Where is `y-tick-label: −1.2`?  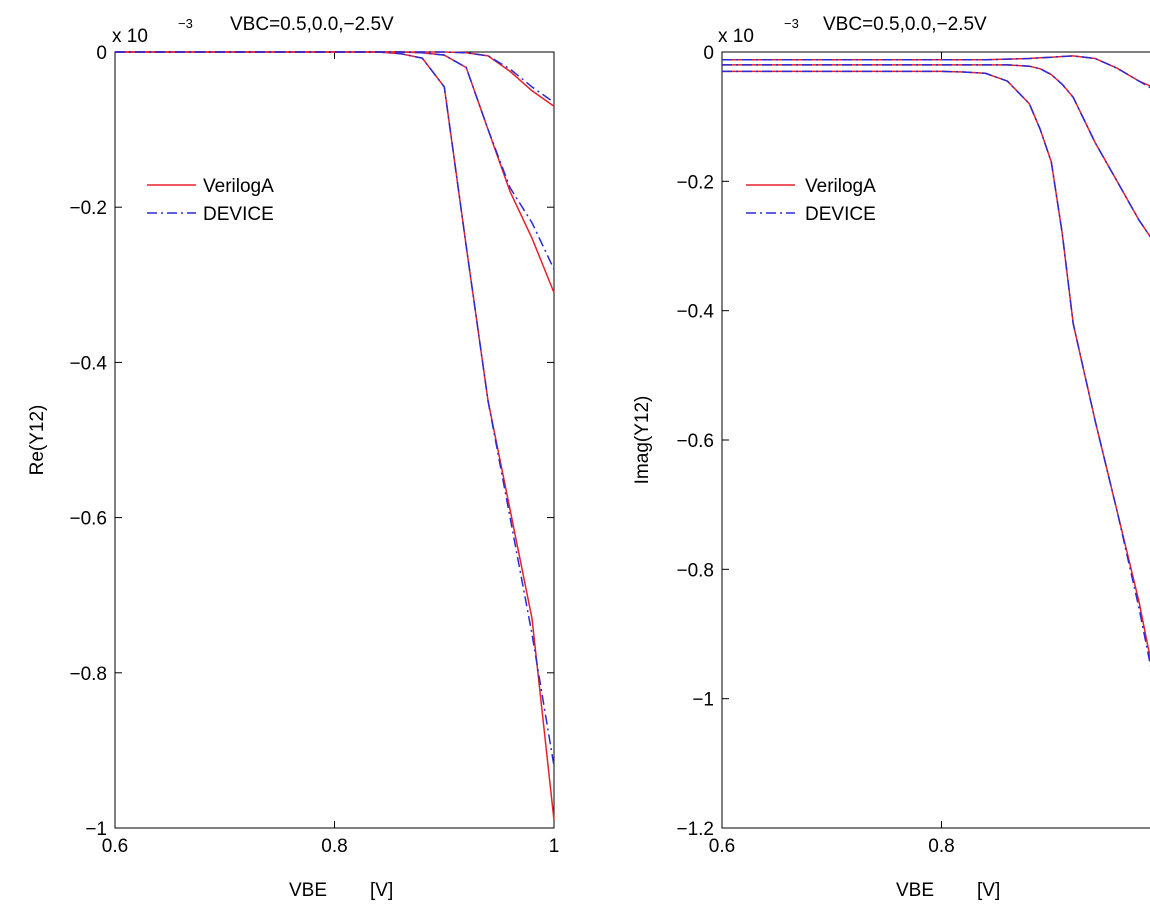 y-tick-label: −1.2 is located at coordinates (695, 829).